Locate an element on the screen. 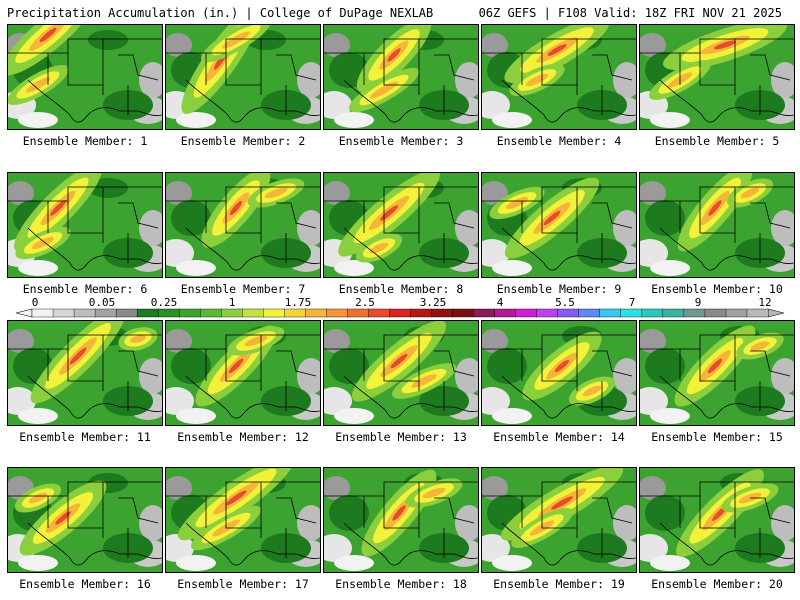 The width and height of the screenshot is (800, 600). ensemble-member-label: Ensemble Member: 12 is located at coordinates (243, 437).